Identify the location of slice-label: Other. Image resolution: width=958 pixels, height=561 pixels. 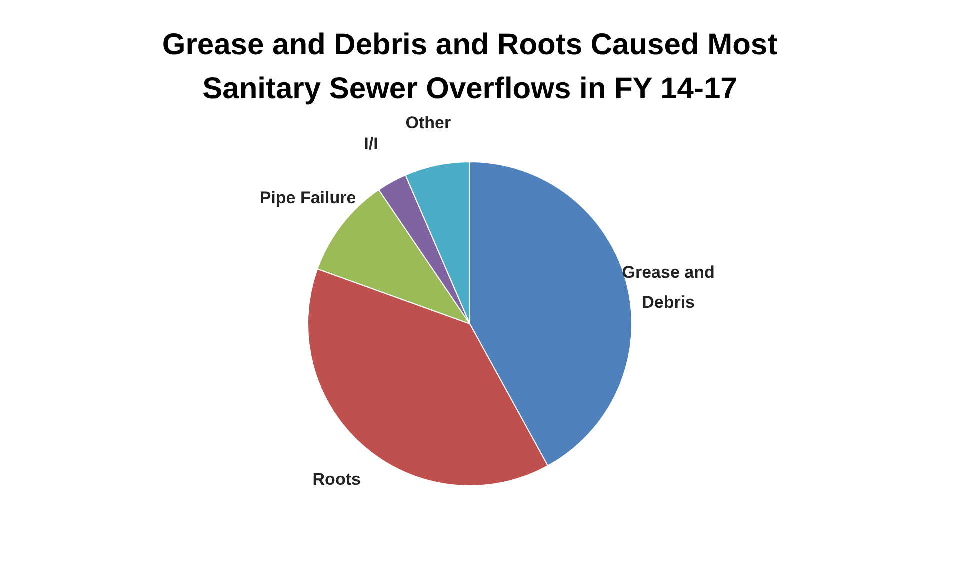
(429, 122).